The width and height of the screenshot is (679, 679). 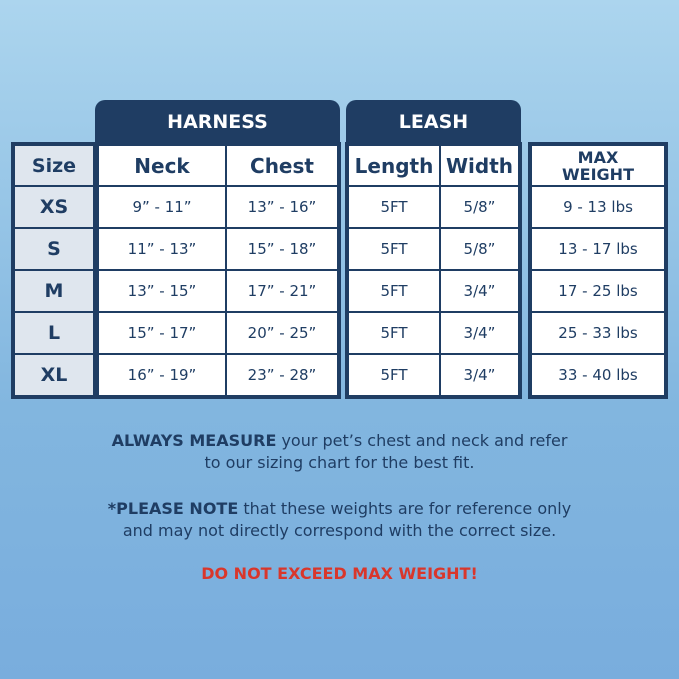 I want to click on header-text: MAX WEIGHT, so click(x=598, y=165).